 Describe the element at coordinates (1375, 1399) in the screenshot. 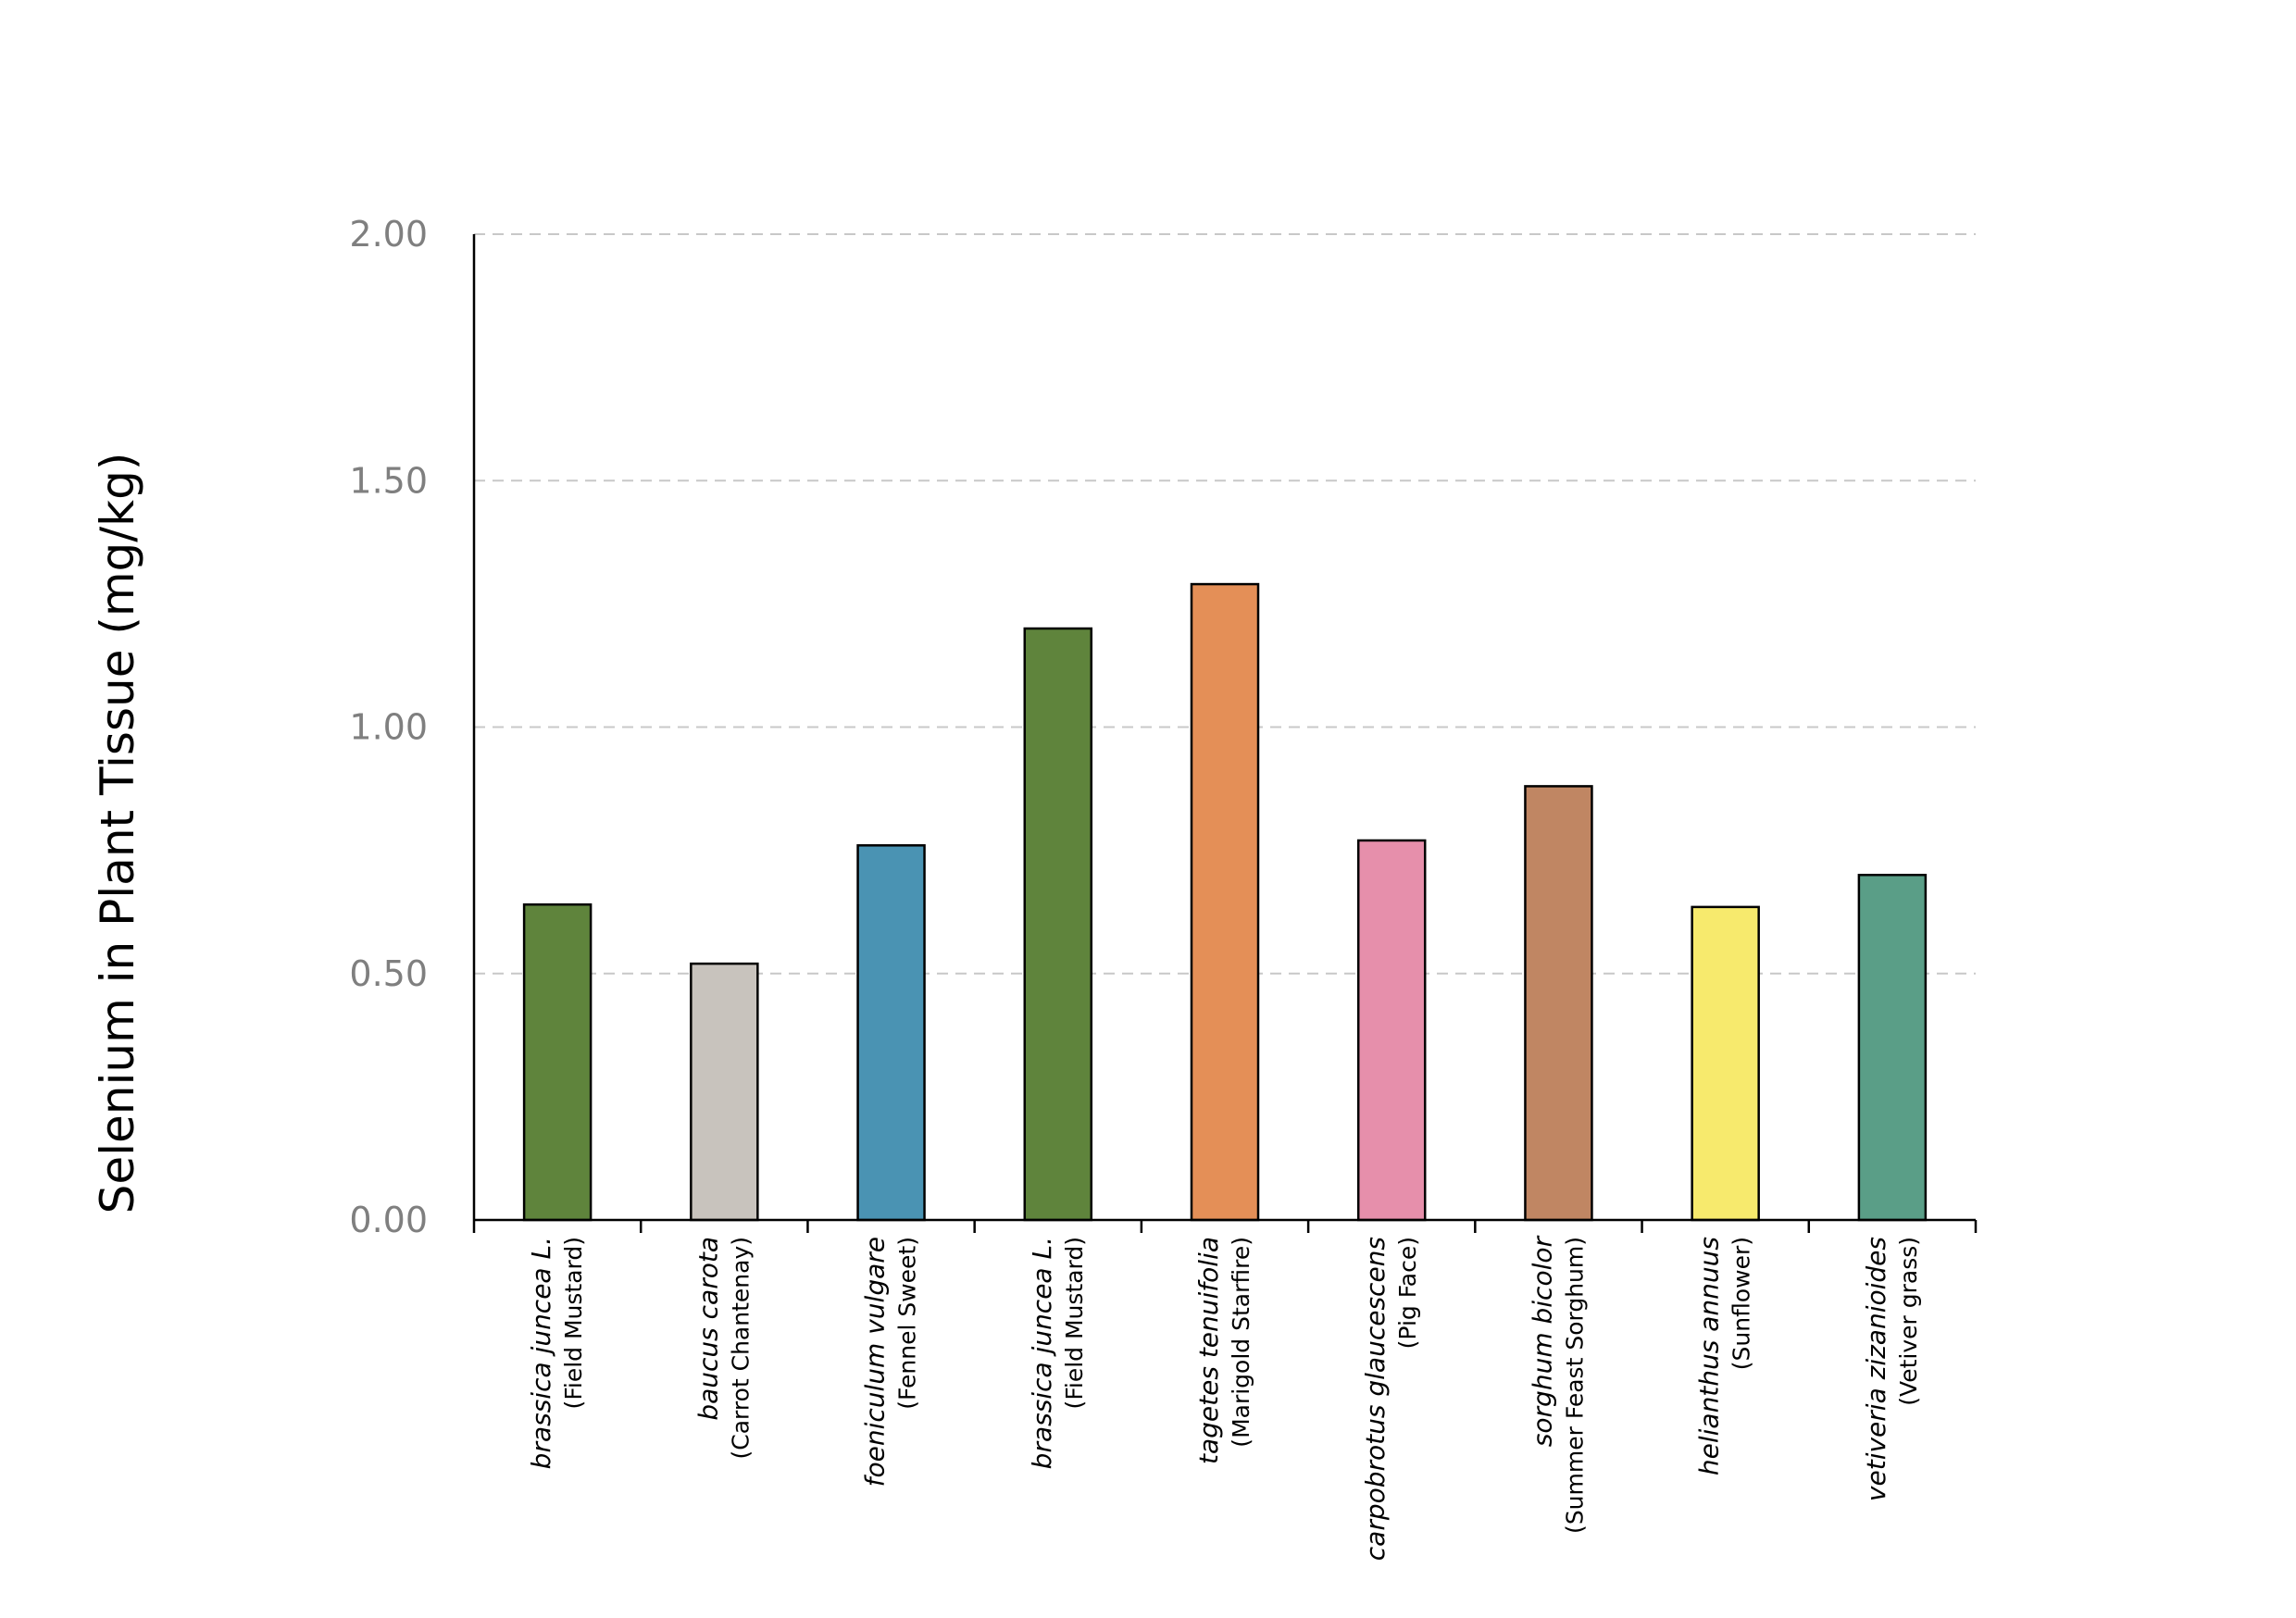

I see `category-scientific-name: carpobrotus glaucescens` at that location.